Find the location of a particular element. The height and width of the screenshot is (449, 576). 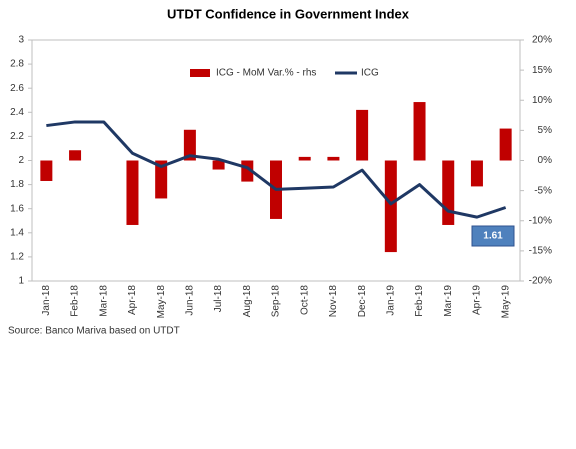

x-tick-label: Oct-18 is located at coordinates (304, 300).